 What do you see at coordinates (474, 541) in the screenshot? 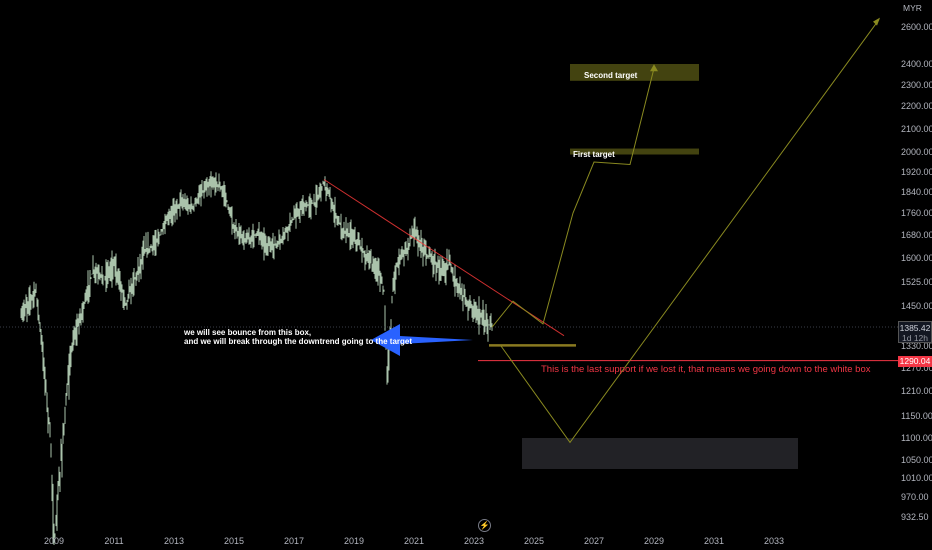
I see `x-tick-label: 2023` at bounding box center [474, 541].